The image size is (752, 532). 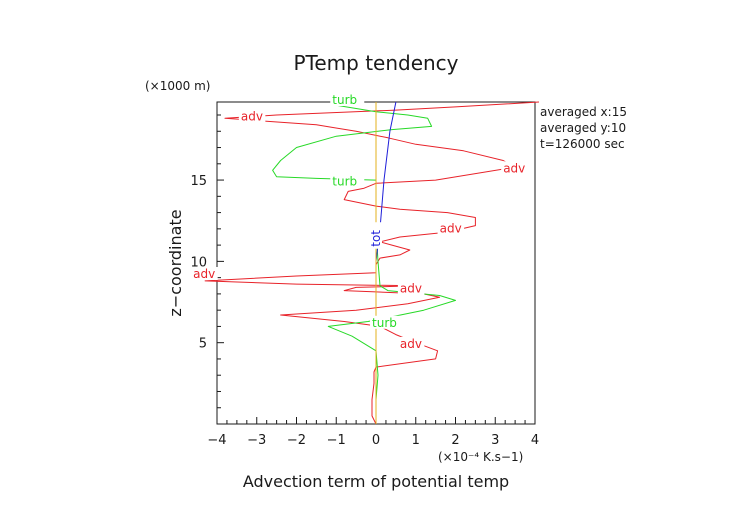 What do you see at coordinates (203, 344) in the screenshot?
I see `y-tick-label: 5` at bounding box center [203, 344].